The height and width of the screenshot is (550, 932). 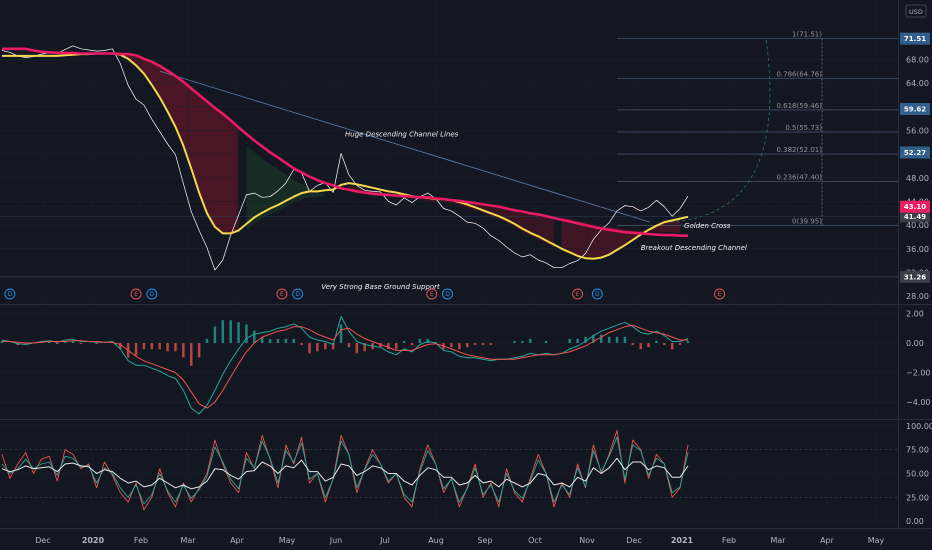 What do you see at coordinates (799, 177) in the screenshot?
I see `fib-level-label: 0.236(47.40)` at bounding box center [799, 177].